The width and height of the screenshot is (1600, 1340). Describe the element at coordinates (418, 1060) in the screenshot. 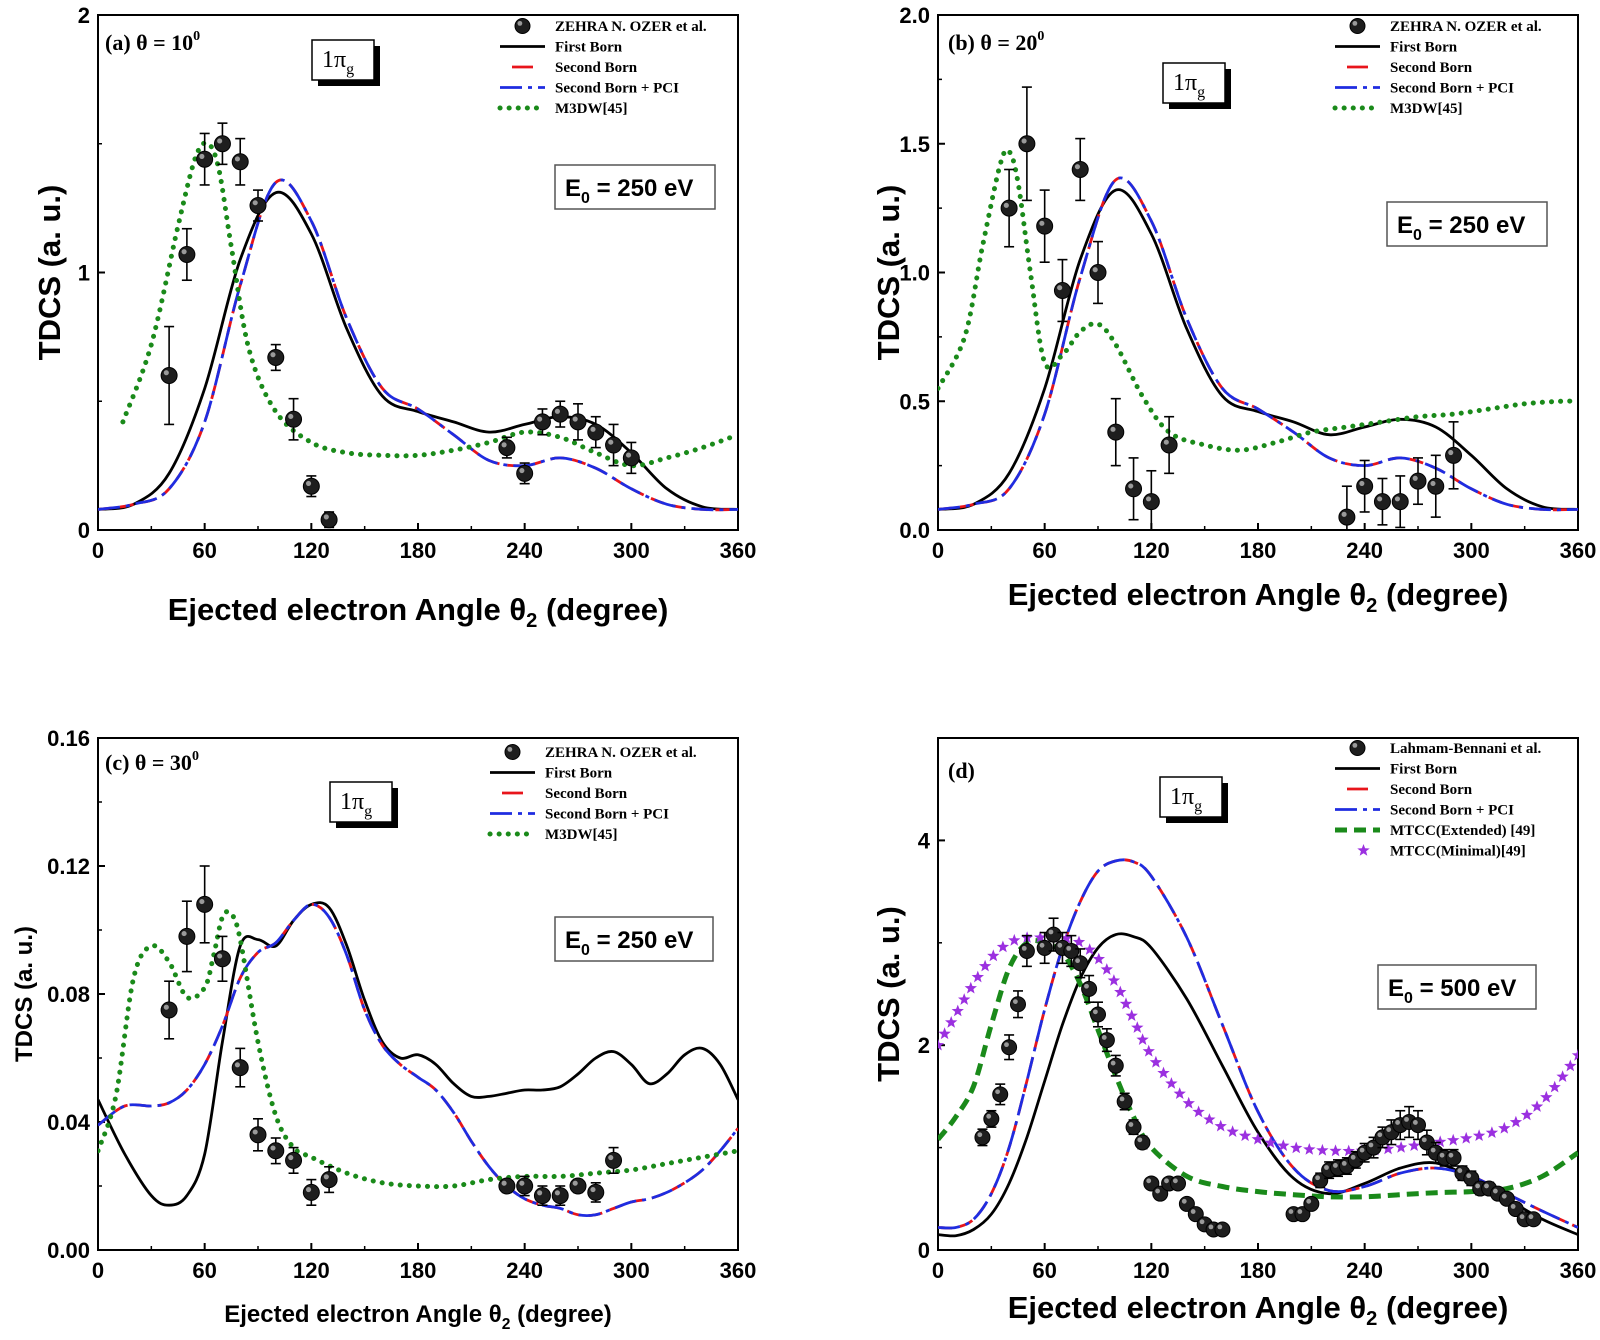

I see `series-line-second-born-pci` at that location.